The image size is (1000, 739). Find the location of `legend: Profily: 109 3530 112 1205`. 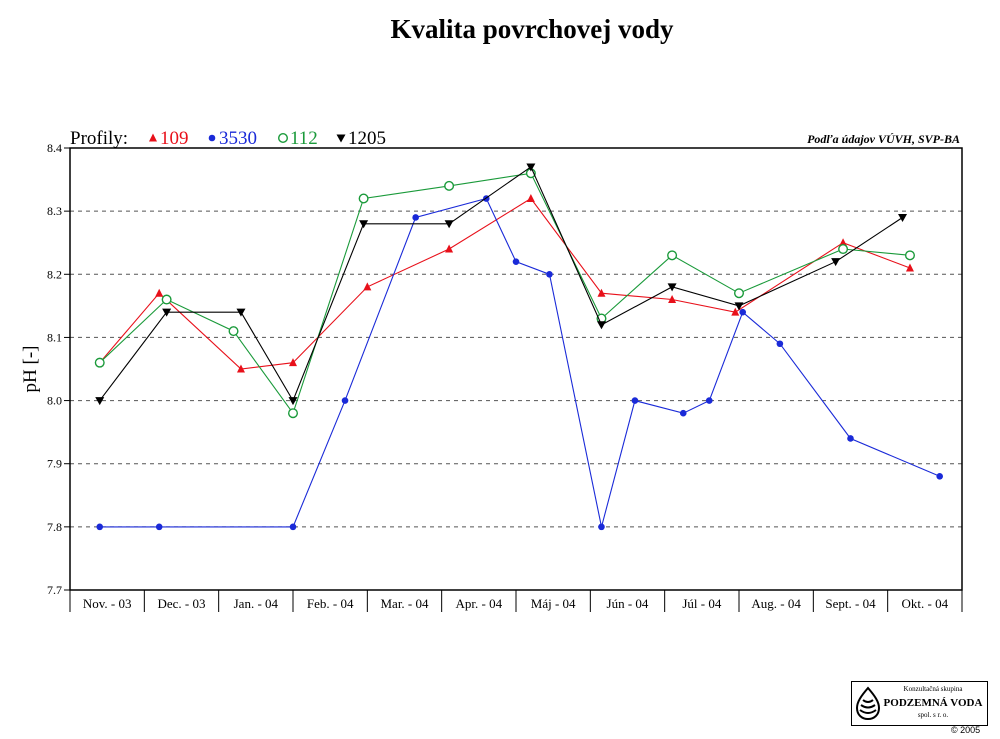

legend: Profily: 109 3530 112 1205 is located at coordinates (228, 138).